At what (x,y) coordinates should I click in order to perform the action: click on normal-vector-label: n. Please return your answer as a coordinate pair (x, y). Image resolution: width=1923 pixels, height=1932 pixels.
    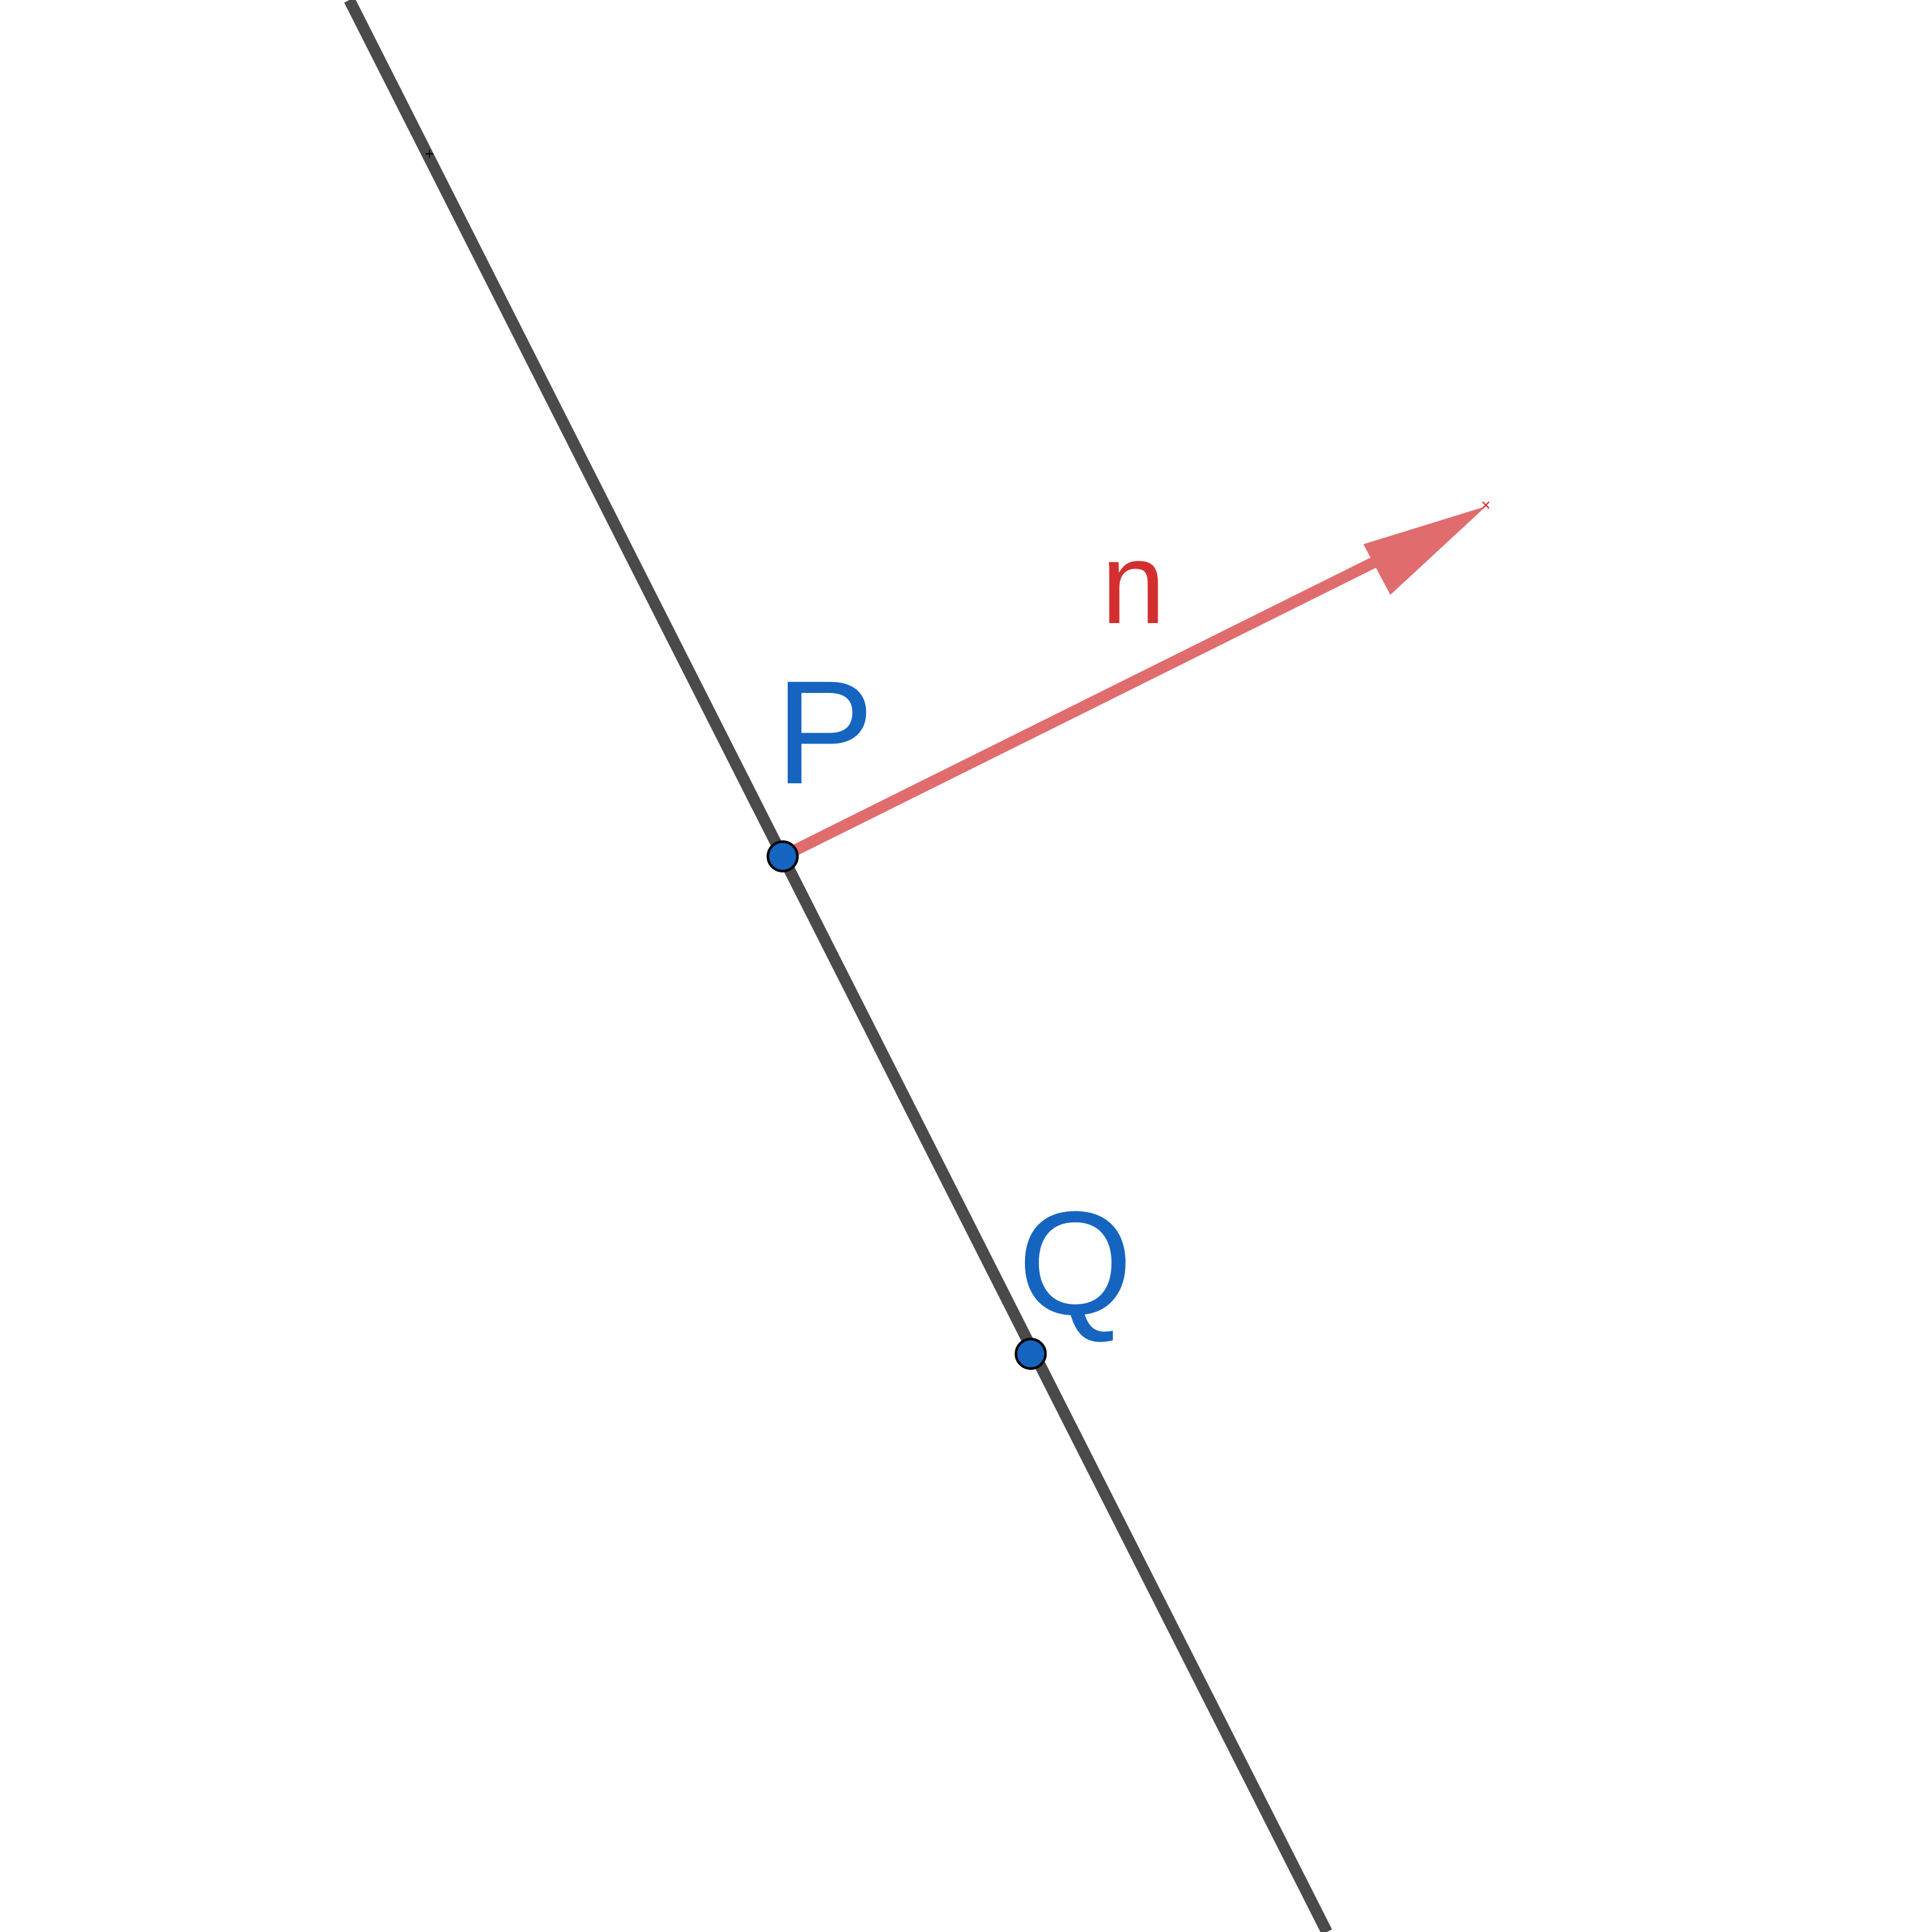
    Looking at the image, I should click on (1133, 583).